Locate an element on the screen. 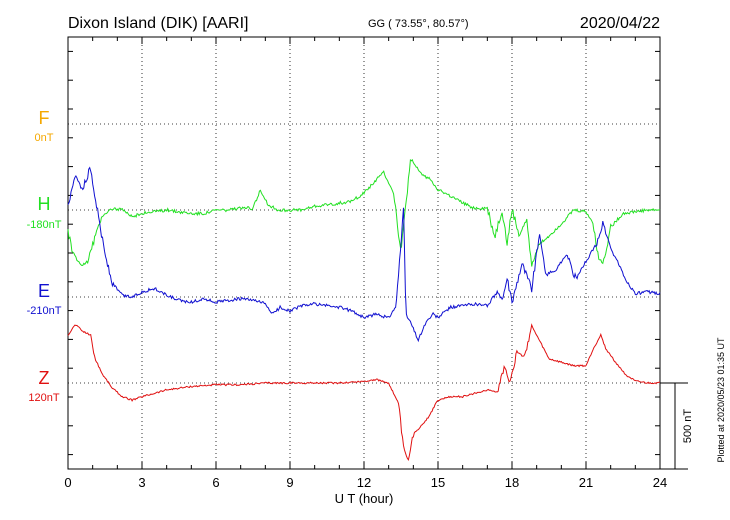  baseline-label-e: -210nT is located at coordinates (44, 311).